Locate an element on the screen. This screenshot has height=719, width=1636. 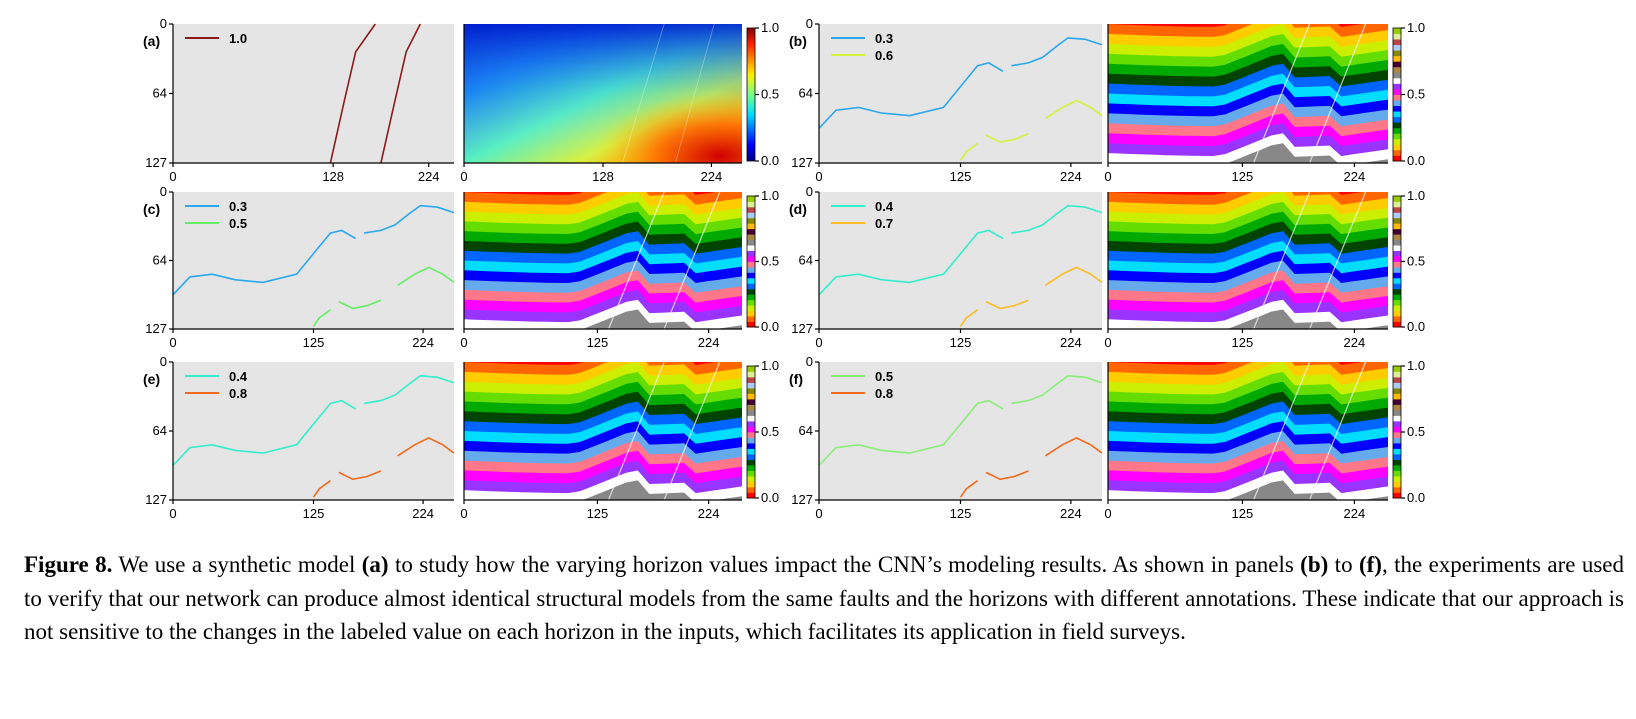
structural-model-image is located at coordinates (1248, 431).